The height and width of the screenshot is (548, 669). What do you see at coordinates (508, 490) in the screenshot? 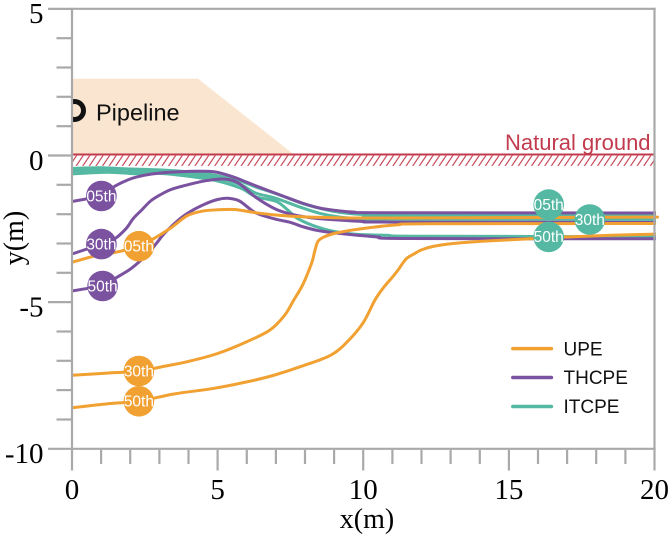
I see `svg-text: 15` at bounding box center [508, 490].